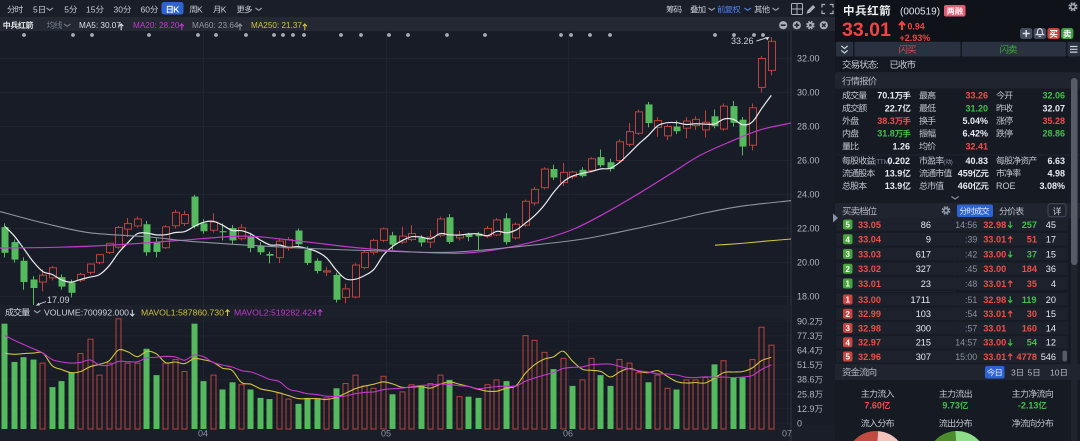 This screenshot has height=441, width=1080. Describe the element at coordinates (1029, 328) in the screenshot. I see `svg-text: 160` at that location.